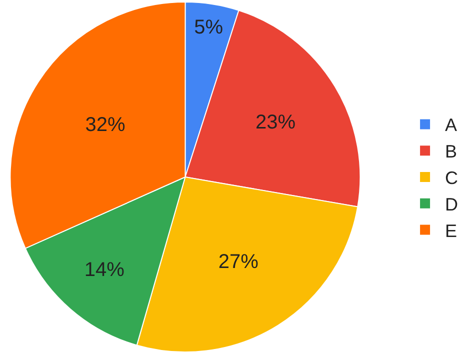 This screenshot has width=465, height=354. I want to click on legend-label: D, so click(451, 204).